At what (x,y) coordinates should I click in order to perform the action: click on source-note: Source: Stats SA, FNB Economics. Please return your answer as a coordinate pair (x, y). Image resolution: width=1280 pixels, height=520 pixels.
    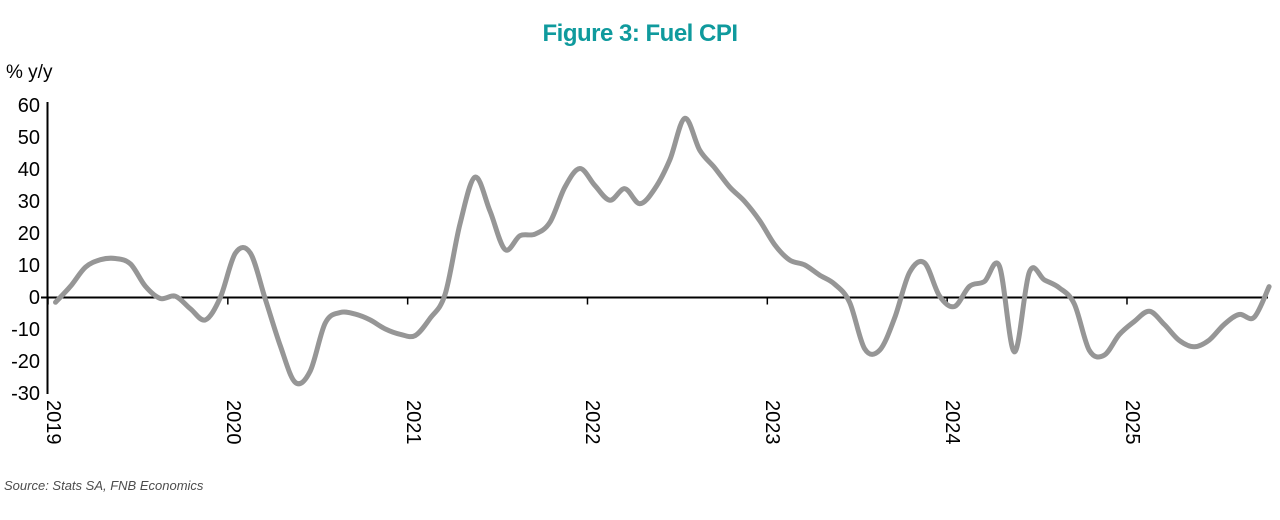
    Looking at the image, I should click on (104, 485).